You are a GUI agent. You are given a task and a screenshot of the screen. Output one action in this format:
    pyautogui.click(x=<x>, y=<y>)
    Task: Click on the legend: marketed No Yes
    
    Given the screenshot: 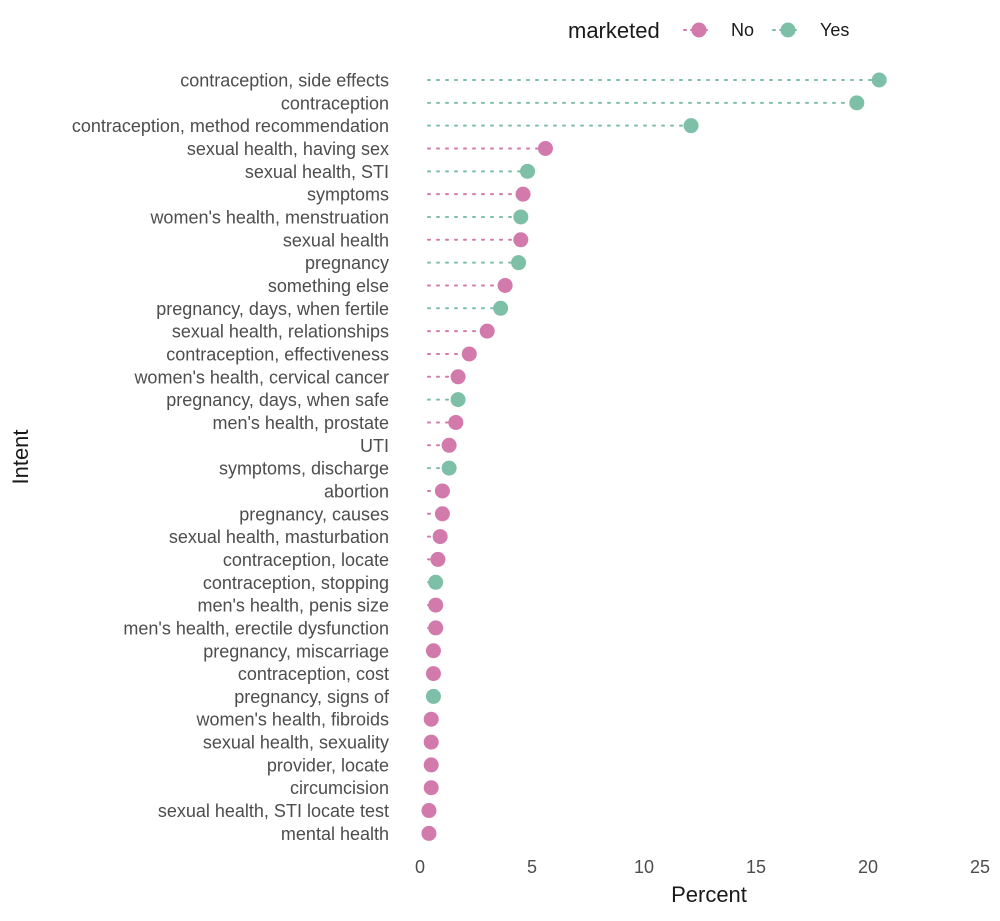 What is the action you would take?
    pyautogui.click(x=708, y=30)
    